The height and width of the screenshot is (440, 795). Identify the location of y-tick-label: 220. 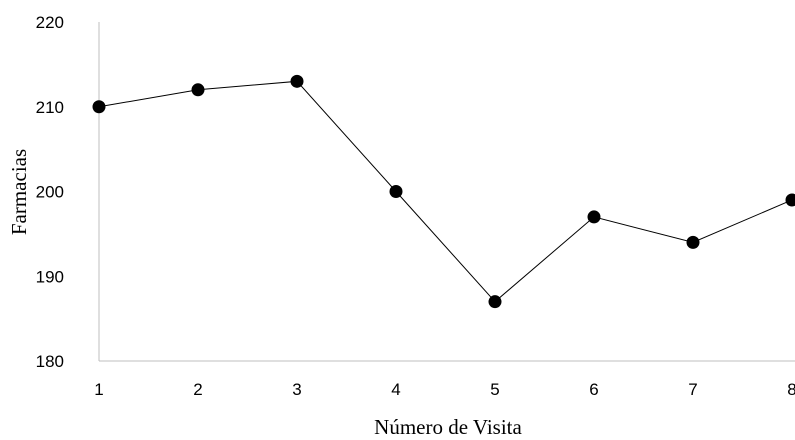
(50, 22).